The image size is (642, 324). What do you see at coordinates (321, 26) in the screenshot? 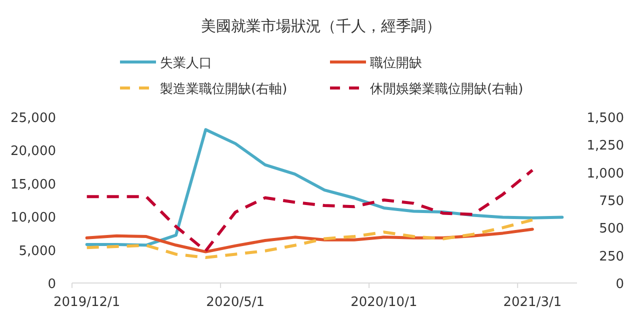
I see `chart-title: 美國就業市場狀況（千人，經季調）` at bounding box center [321, 26].